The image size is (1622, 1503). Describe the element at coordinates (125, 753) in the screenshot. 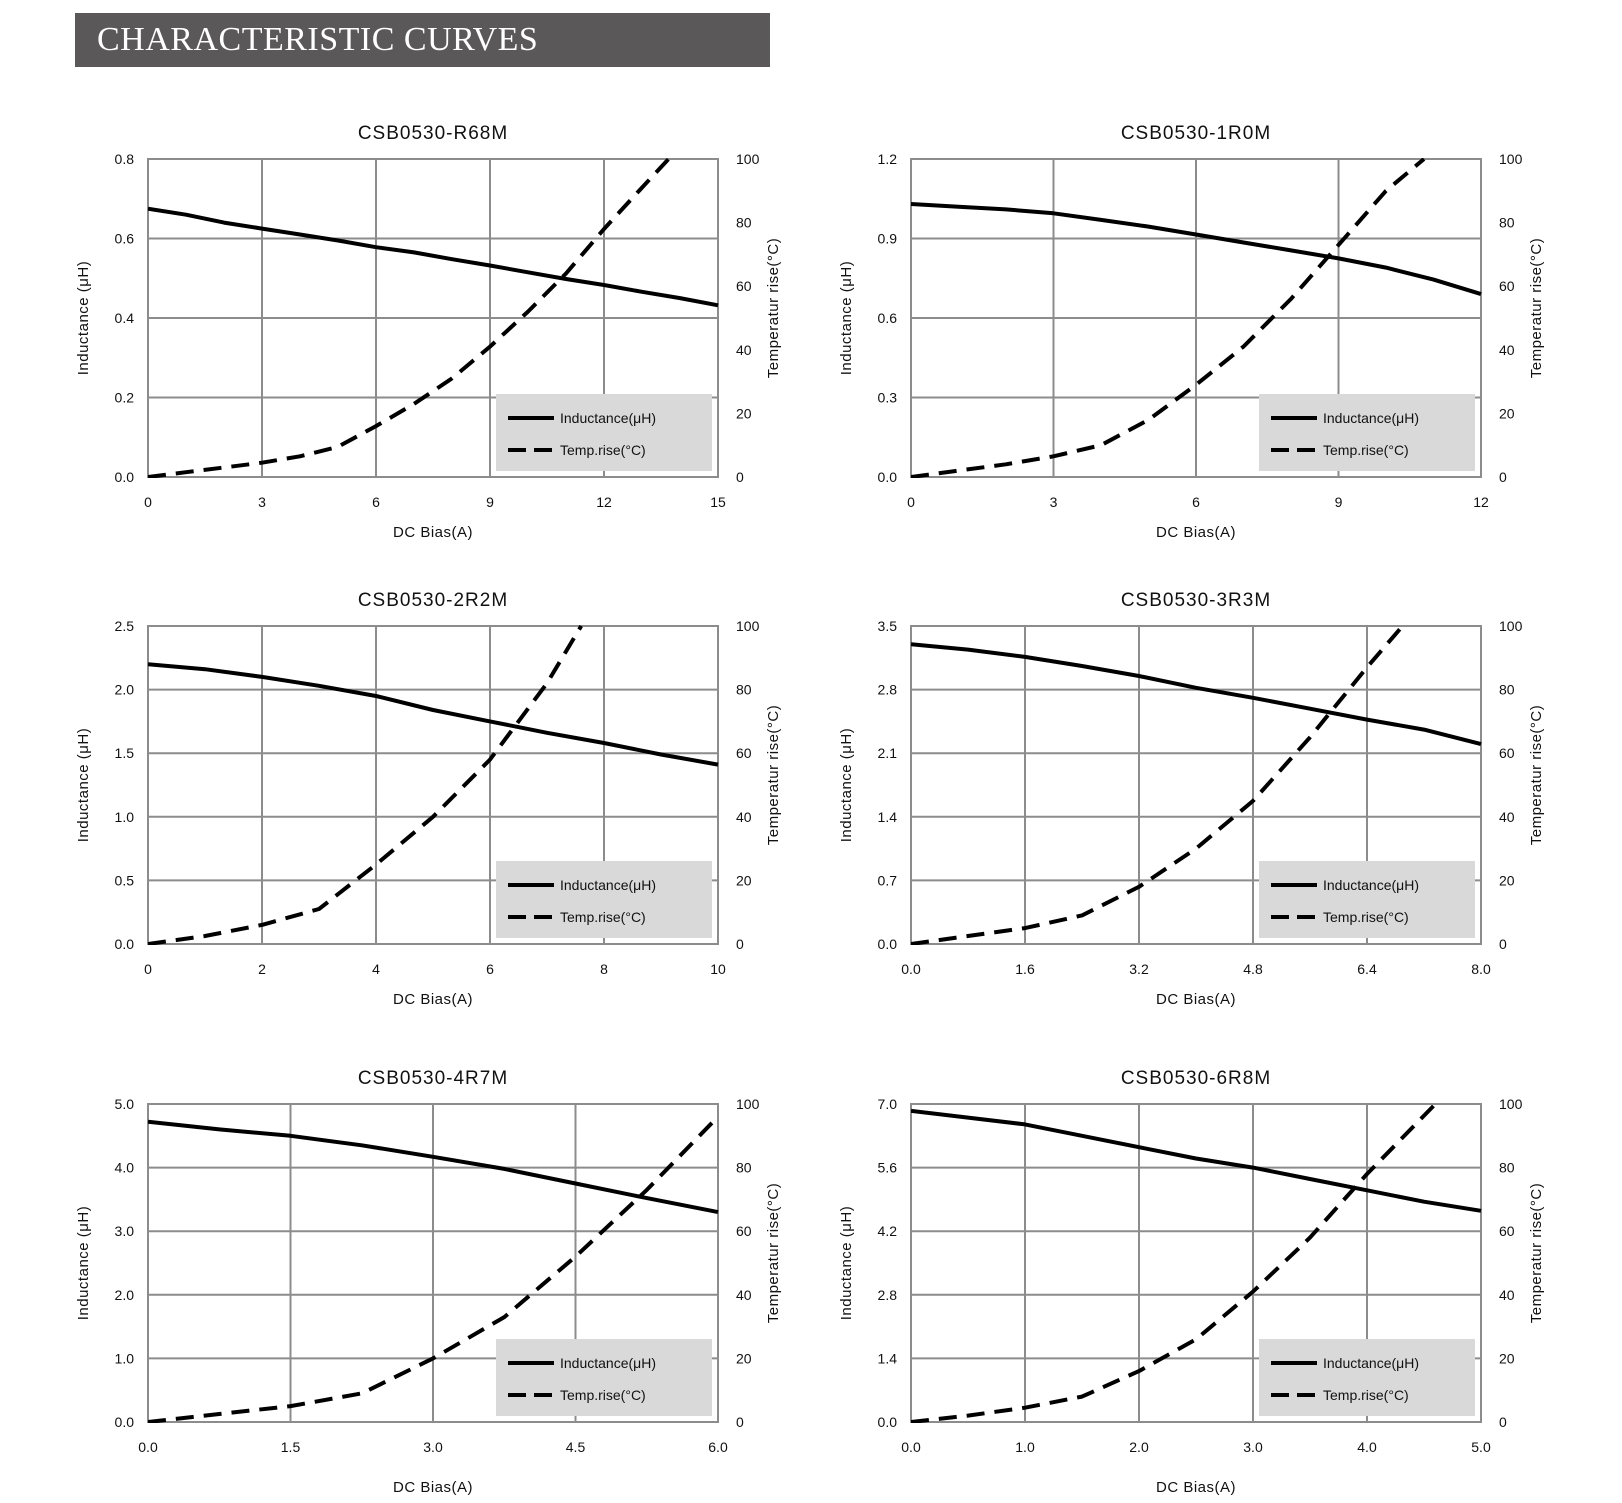

I see `y-tick-label: 1.5` at that location.